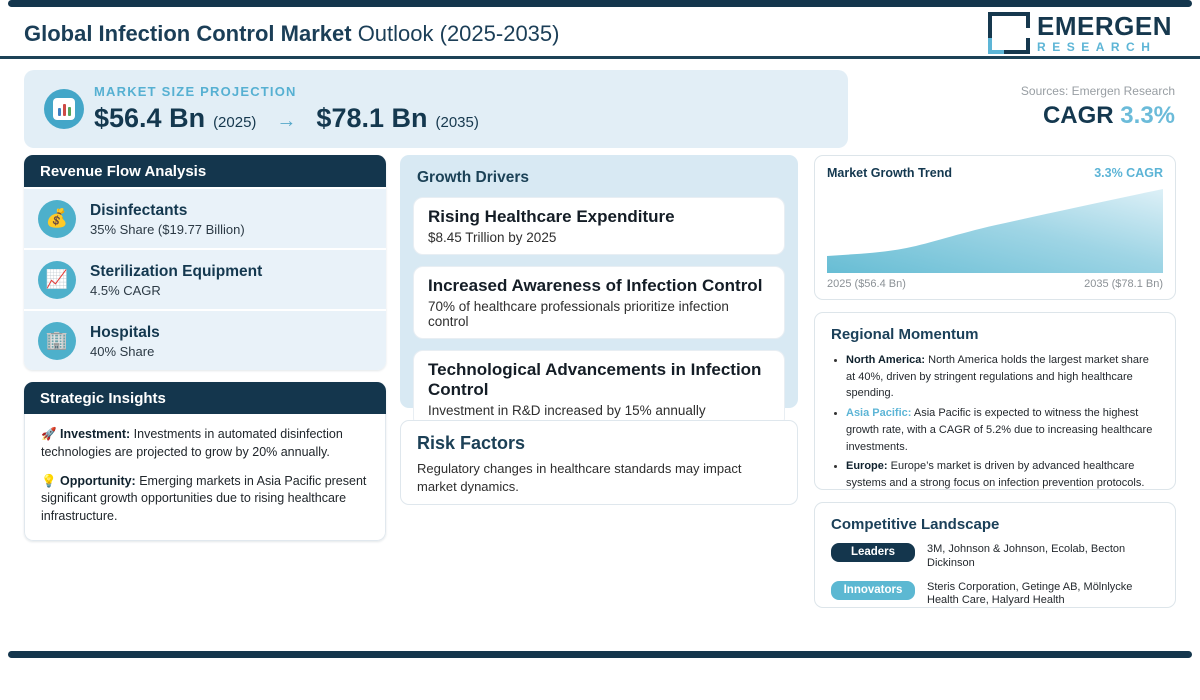 This screenshot has height=700, width=1200. I want to click on banner-values: $56.4 Bn (2025) → $78.1 Bn (2035), so click(286, 118).